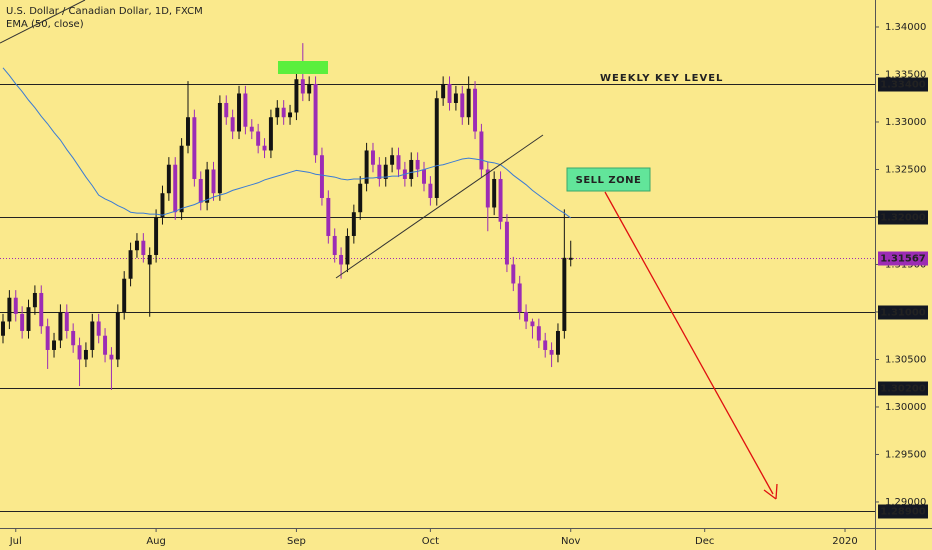 The height and width of the screenshot is (550, 932). Describe the element at coordinates (903, 512) in the screenshot. I see `level-label: 1.28900` at that location.